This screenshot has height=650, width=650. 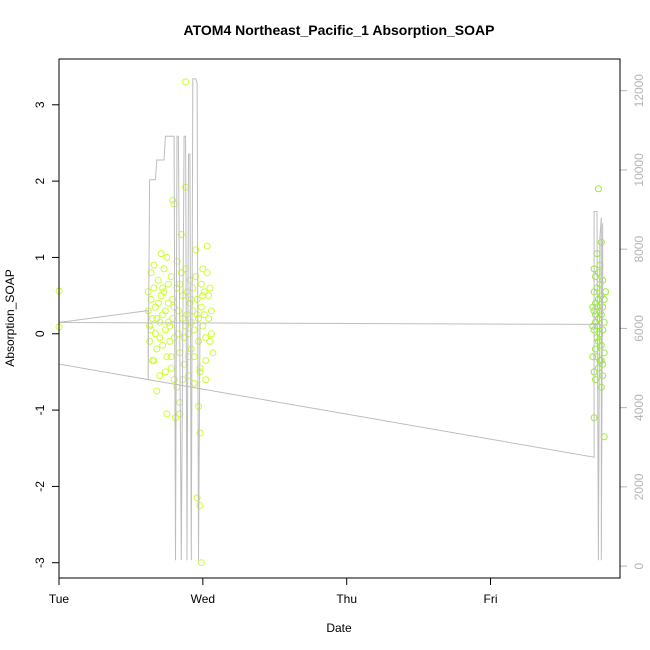 I want to click on x-axis-label: Date, so click(x=339, y=628).